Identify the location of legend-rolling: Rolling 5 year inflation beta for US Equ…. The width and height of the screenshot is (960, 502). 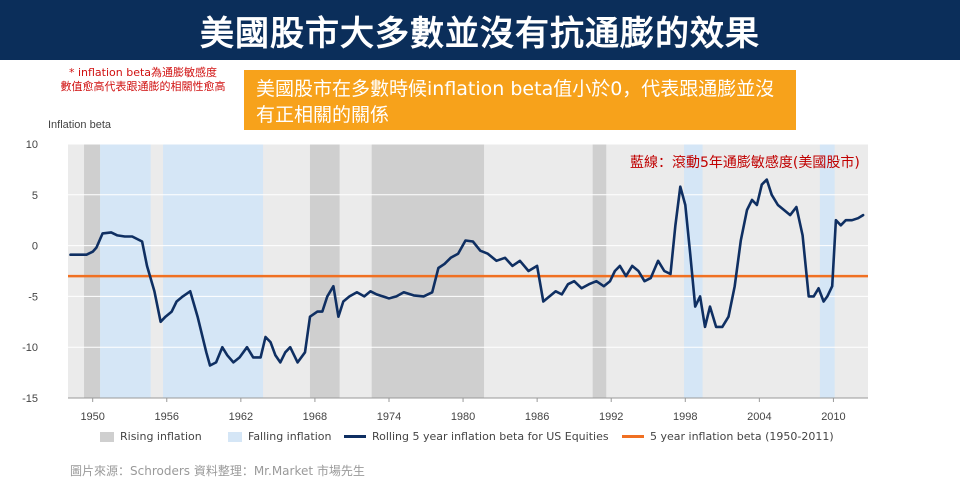
(476, 436).